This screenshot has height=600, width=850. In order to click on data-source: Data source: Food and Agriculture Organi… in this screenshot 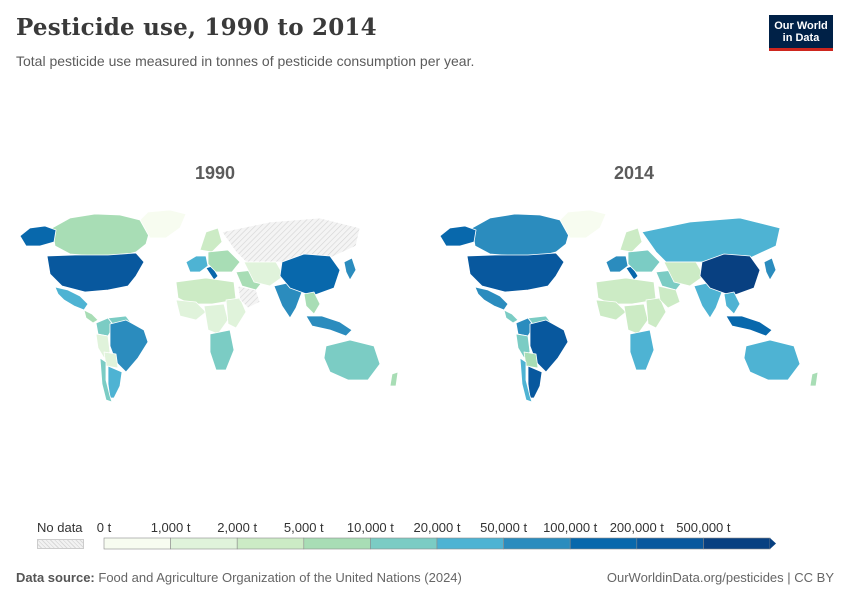, I will do `click(239, 577)`.